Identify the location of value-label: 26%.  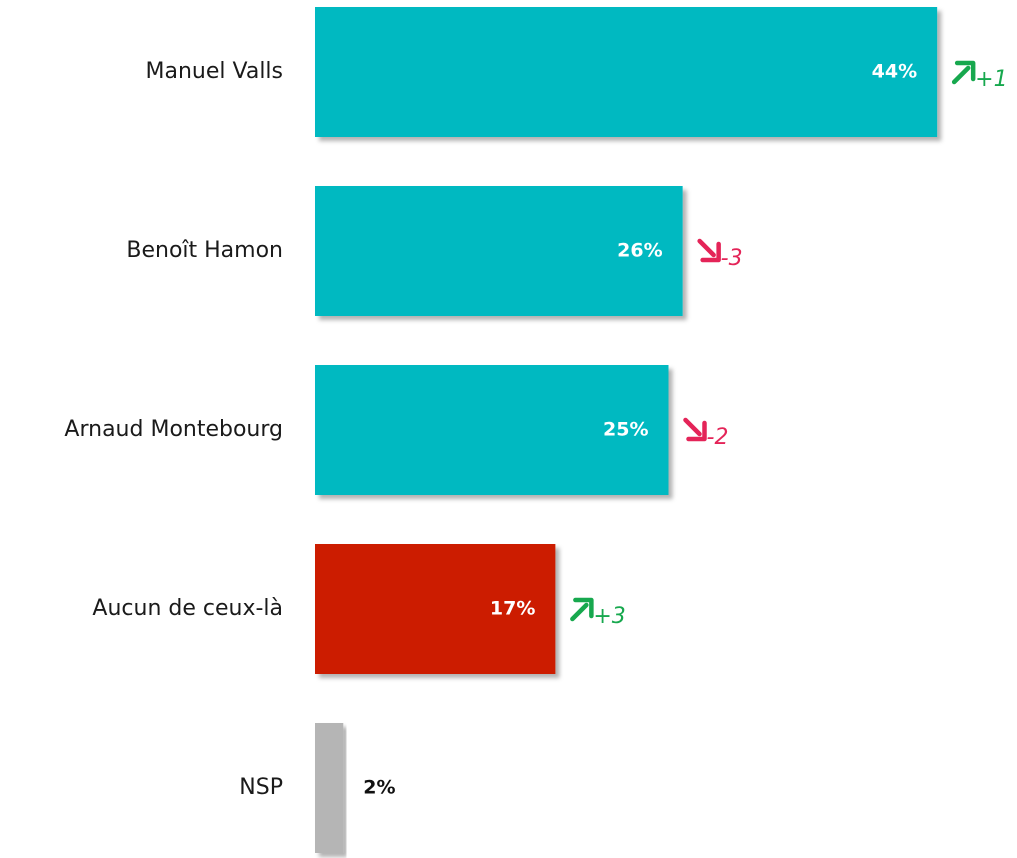
(639, 251).